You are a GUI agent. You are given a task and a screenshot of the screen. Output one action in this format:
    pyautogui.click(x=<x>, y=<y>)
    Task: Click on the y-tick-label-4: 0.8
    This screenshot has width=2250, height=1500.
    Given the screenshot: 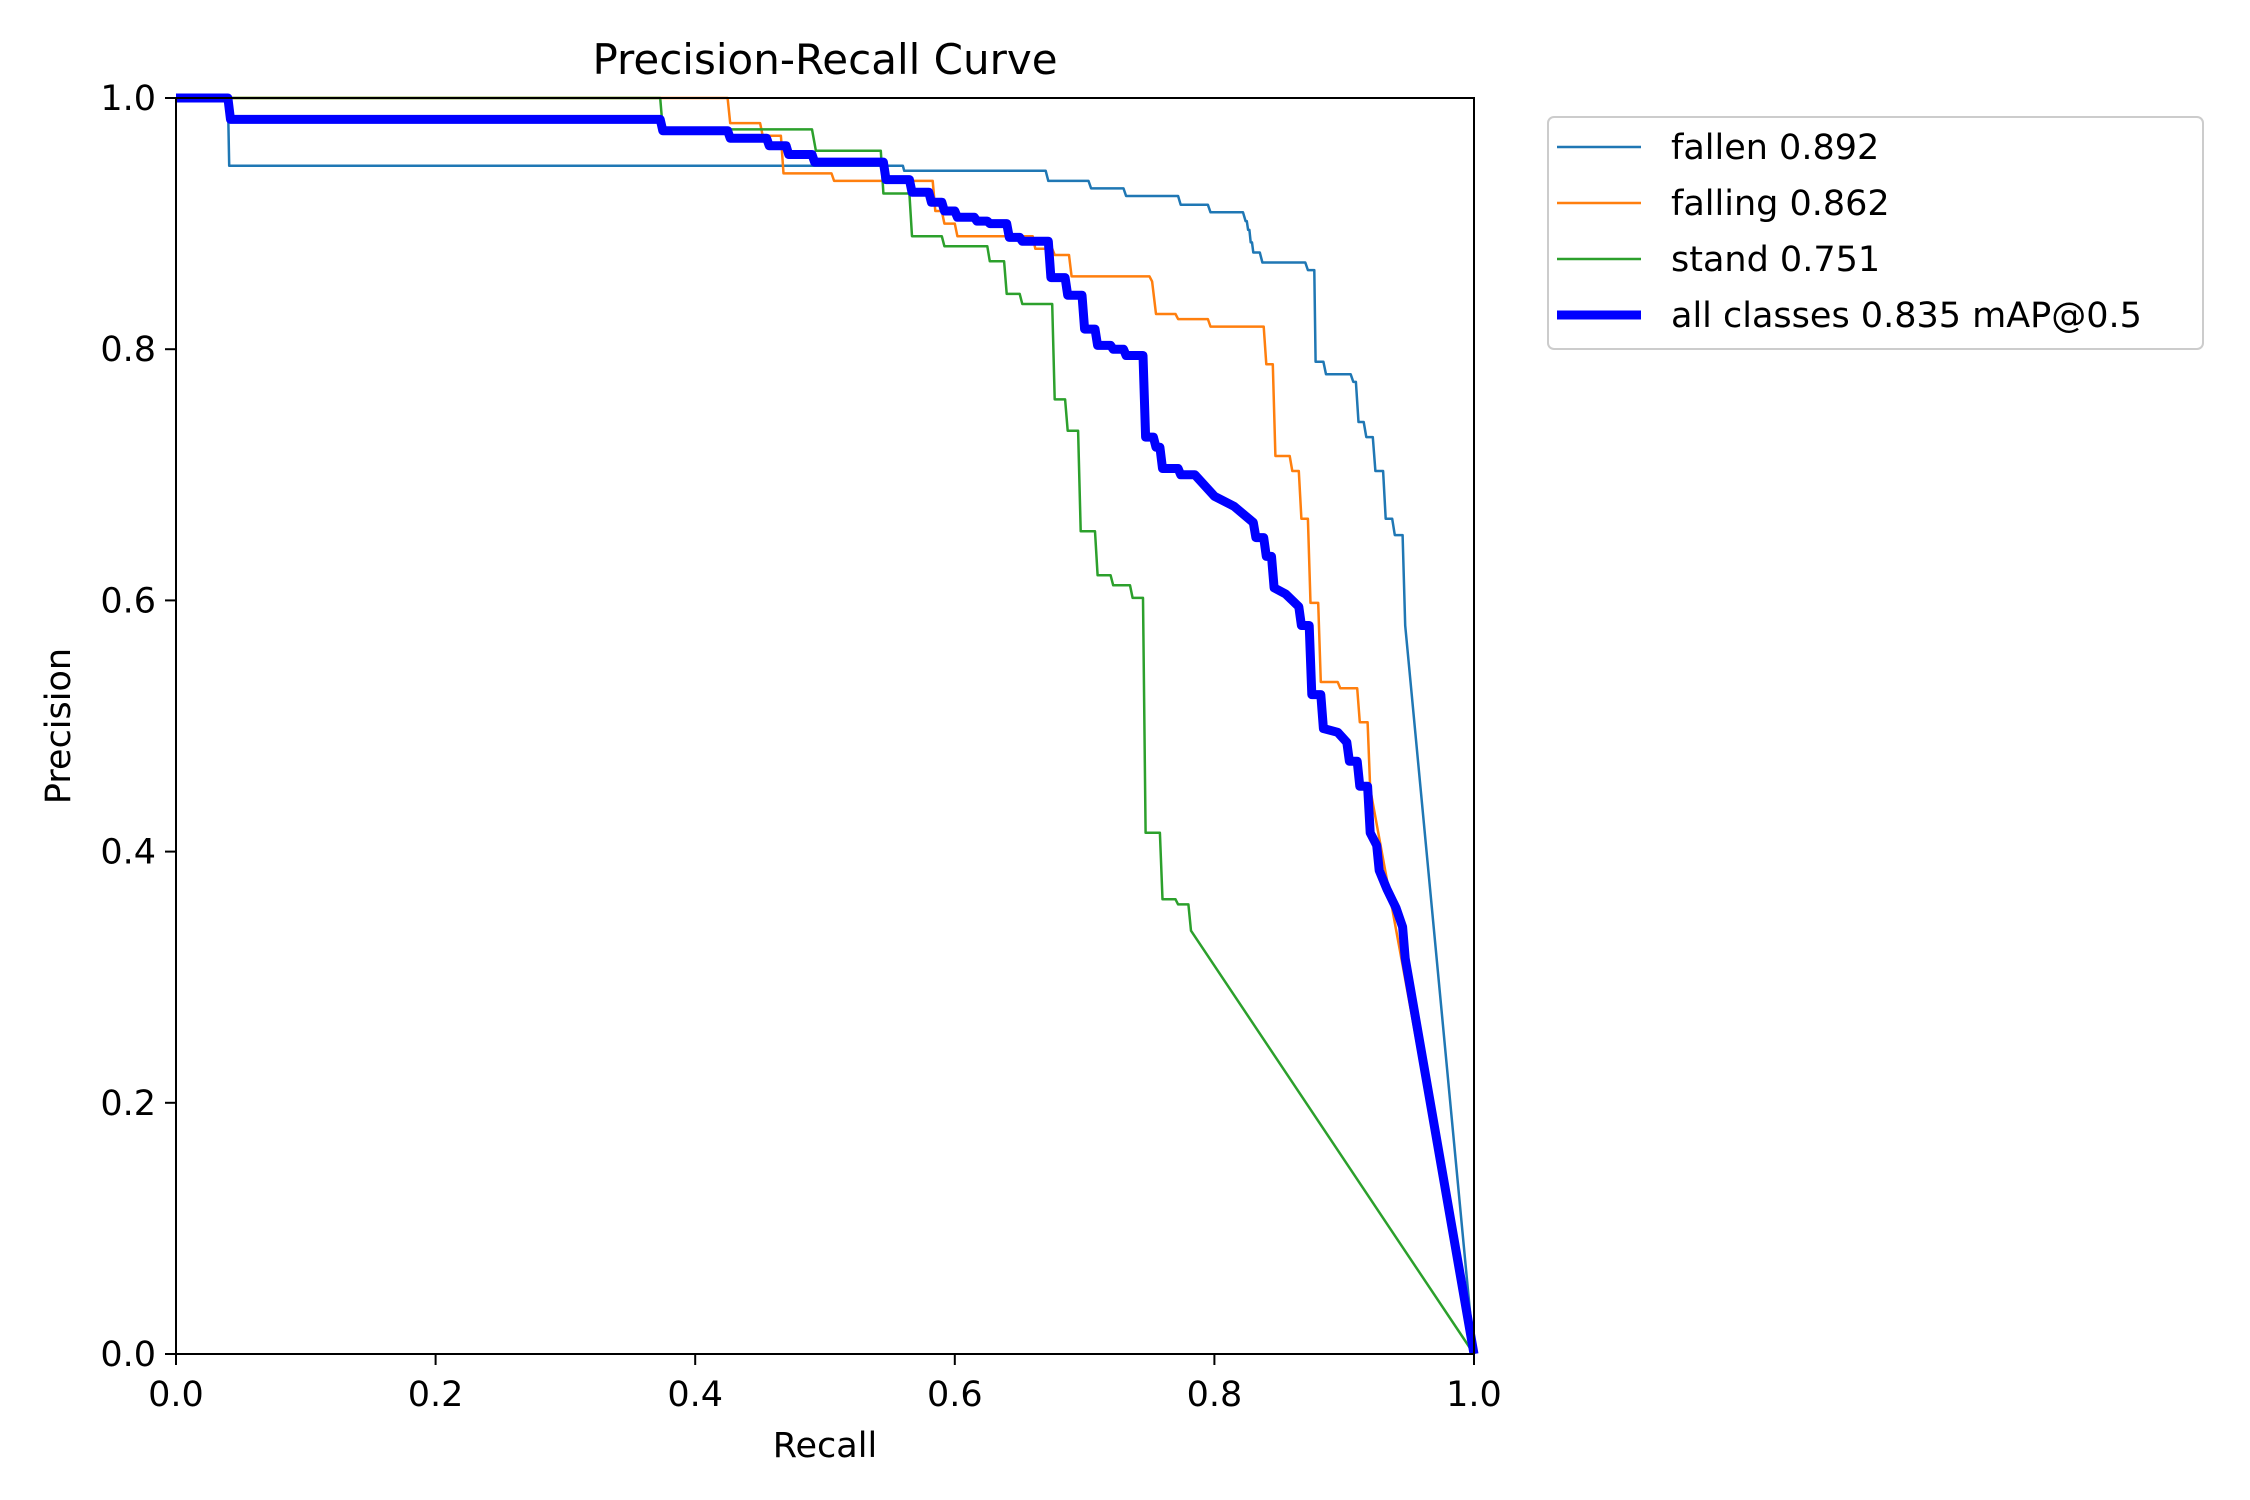 What is the action you would take?
    pyautogui.click(x=128, y=350)
    